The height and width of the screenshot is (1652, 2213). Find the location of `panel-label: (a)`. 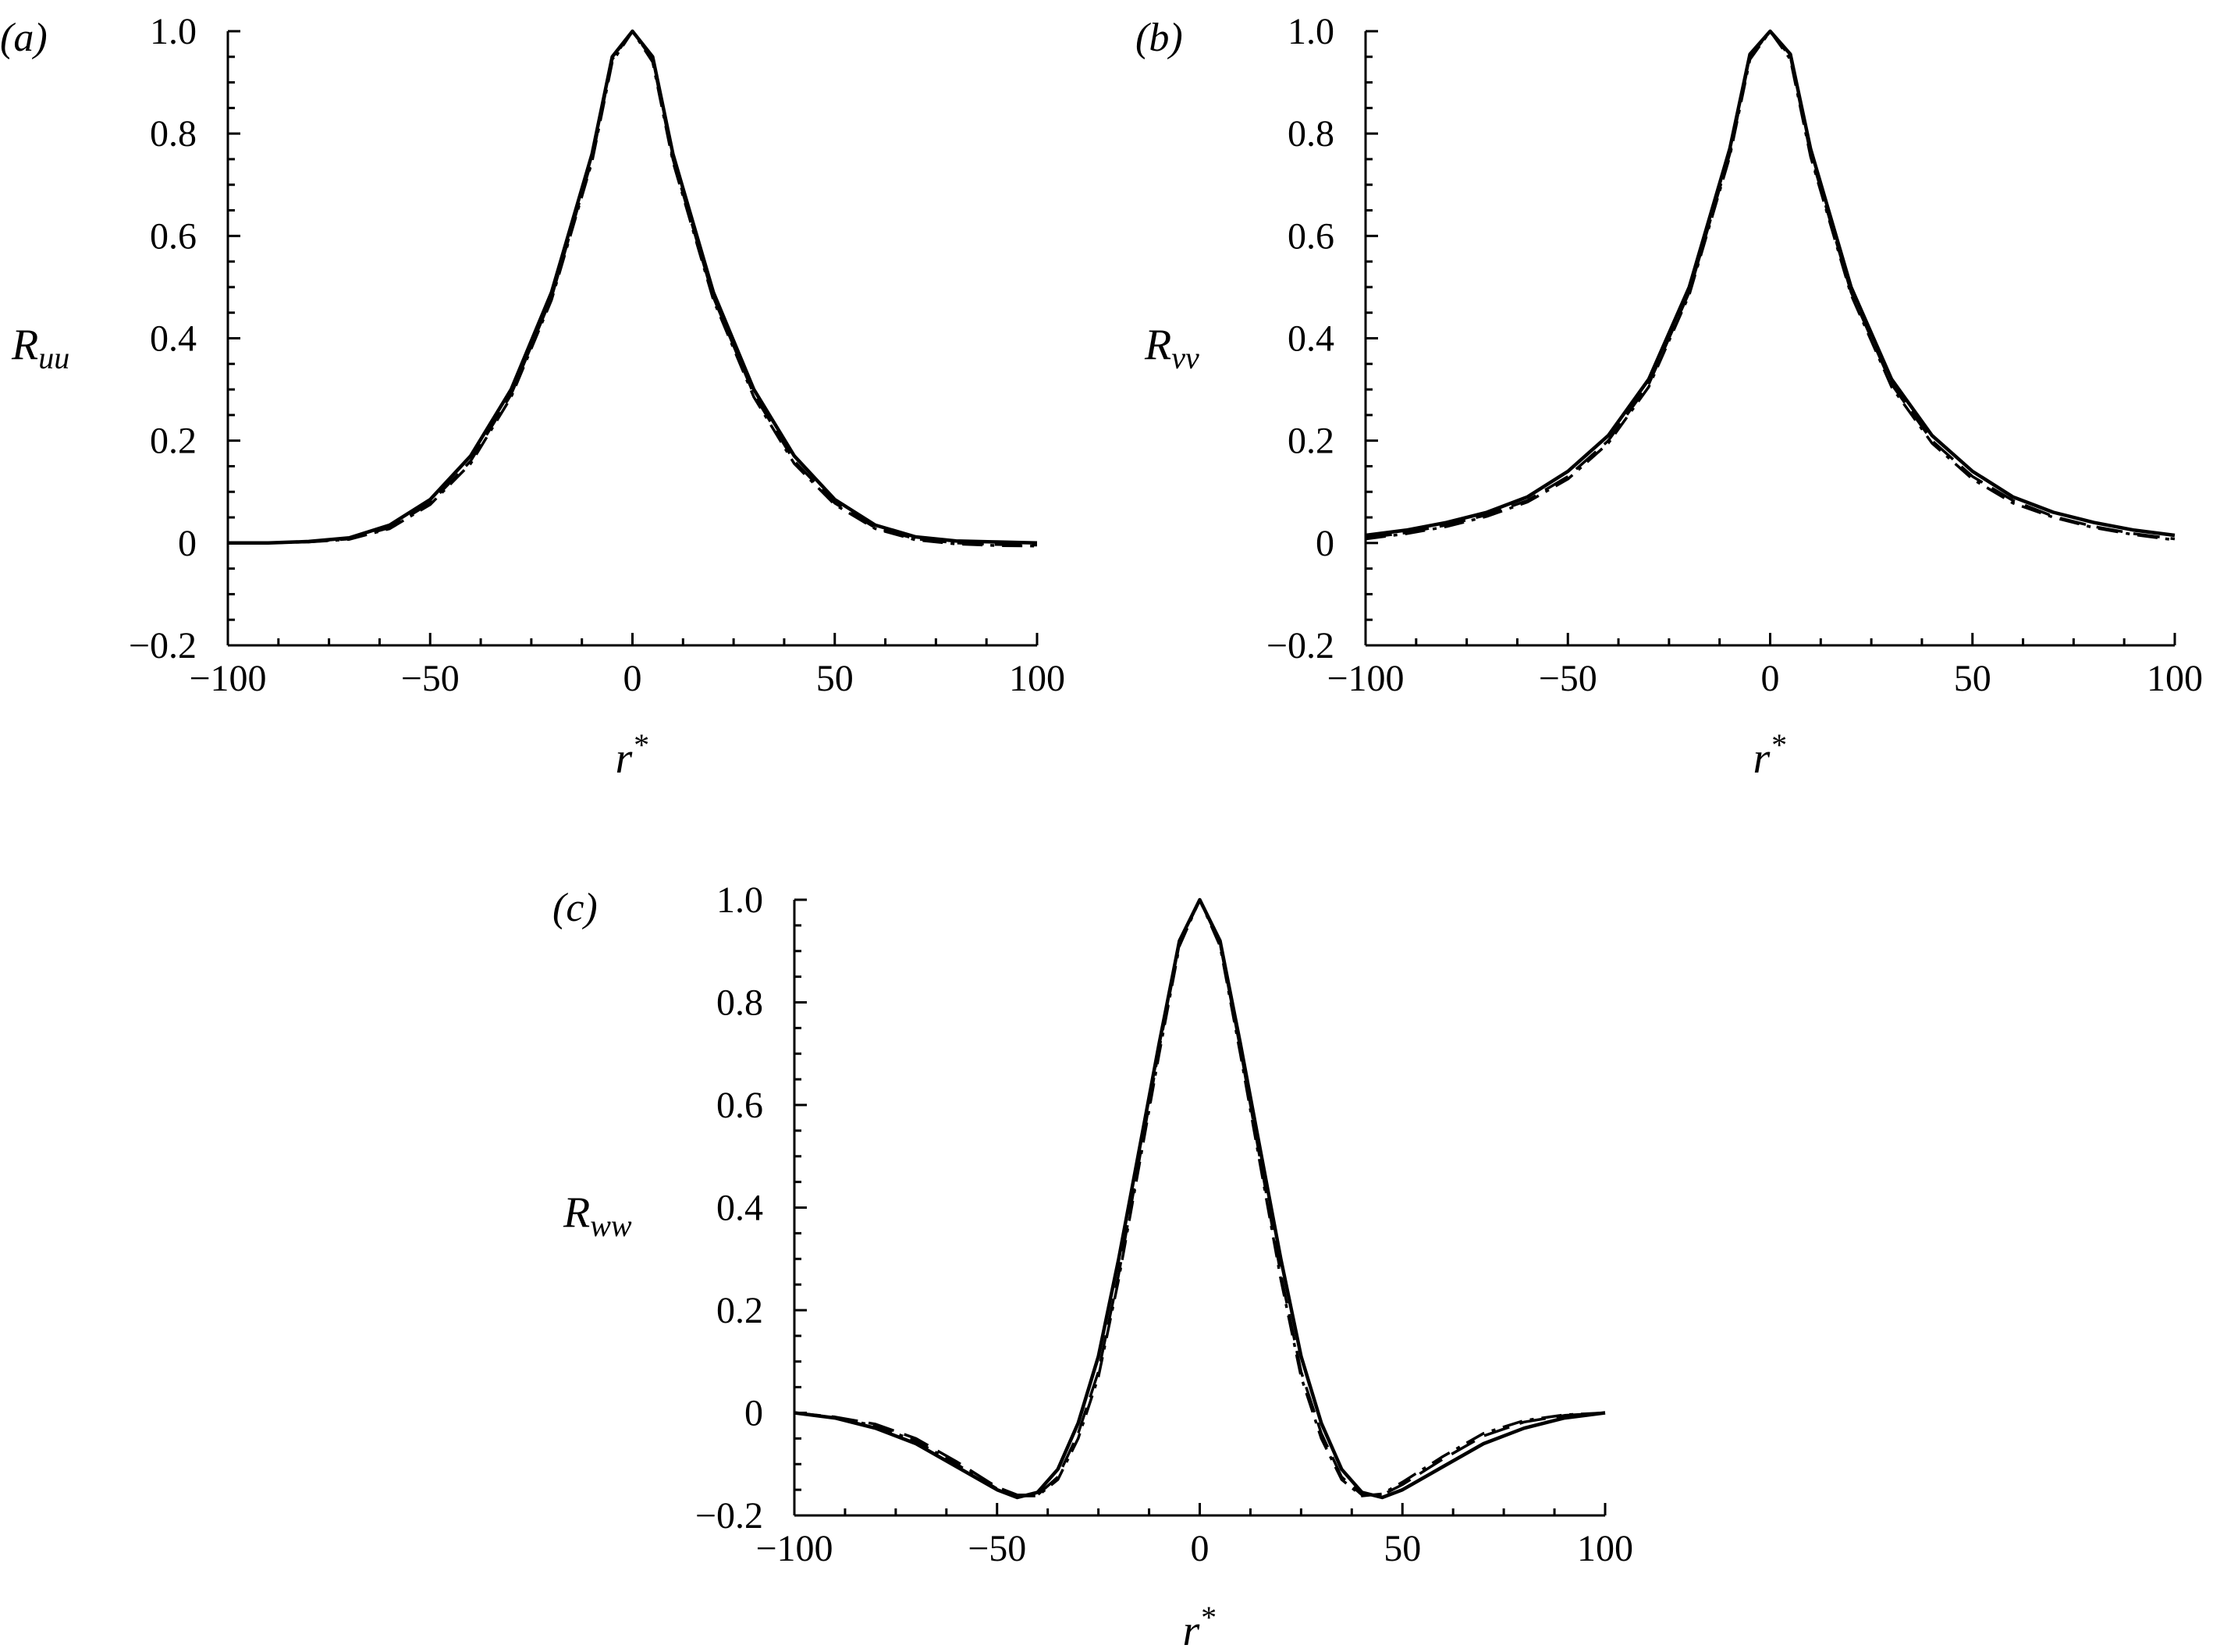

panel-label: (a) is located at coordinates (24, 38).